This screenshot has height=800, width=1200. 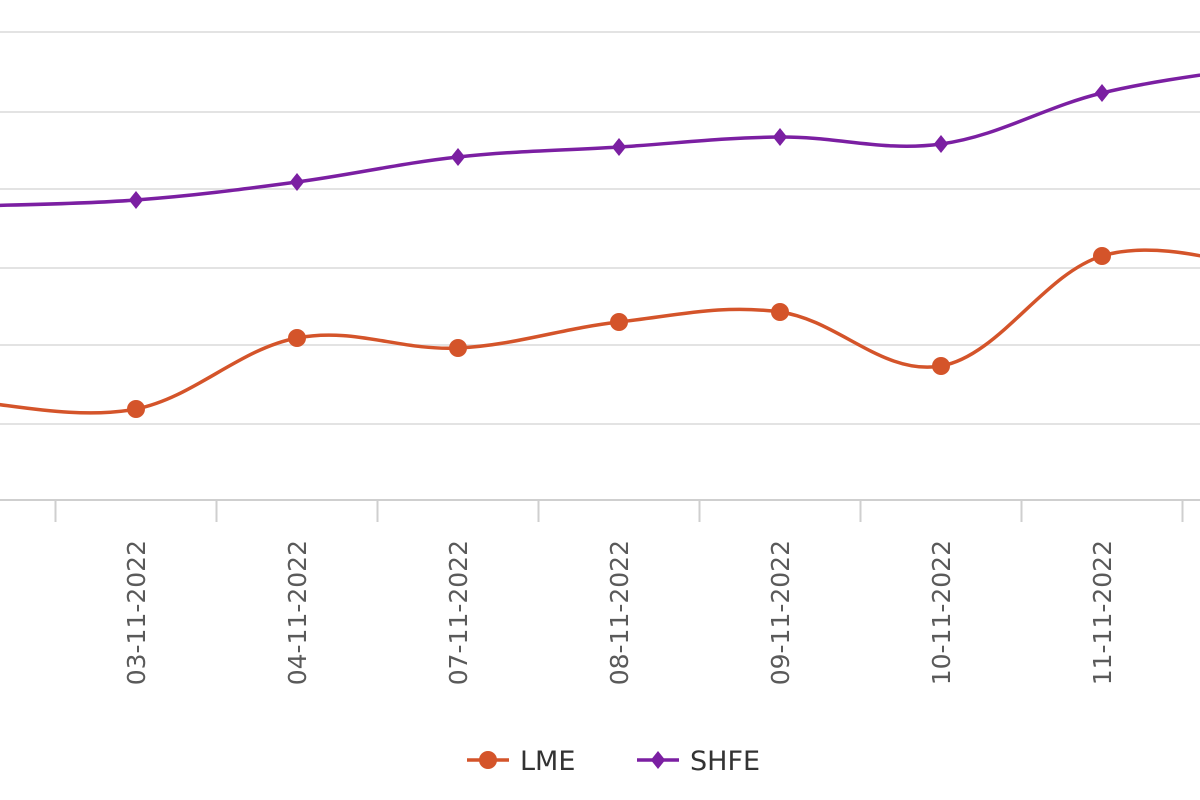 What do you see at coordinates (780, 312) in the screenshot?
I see `point-lme-09-11-2022` at bounding box center [780, 312].